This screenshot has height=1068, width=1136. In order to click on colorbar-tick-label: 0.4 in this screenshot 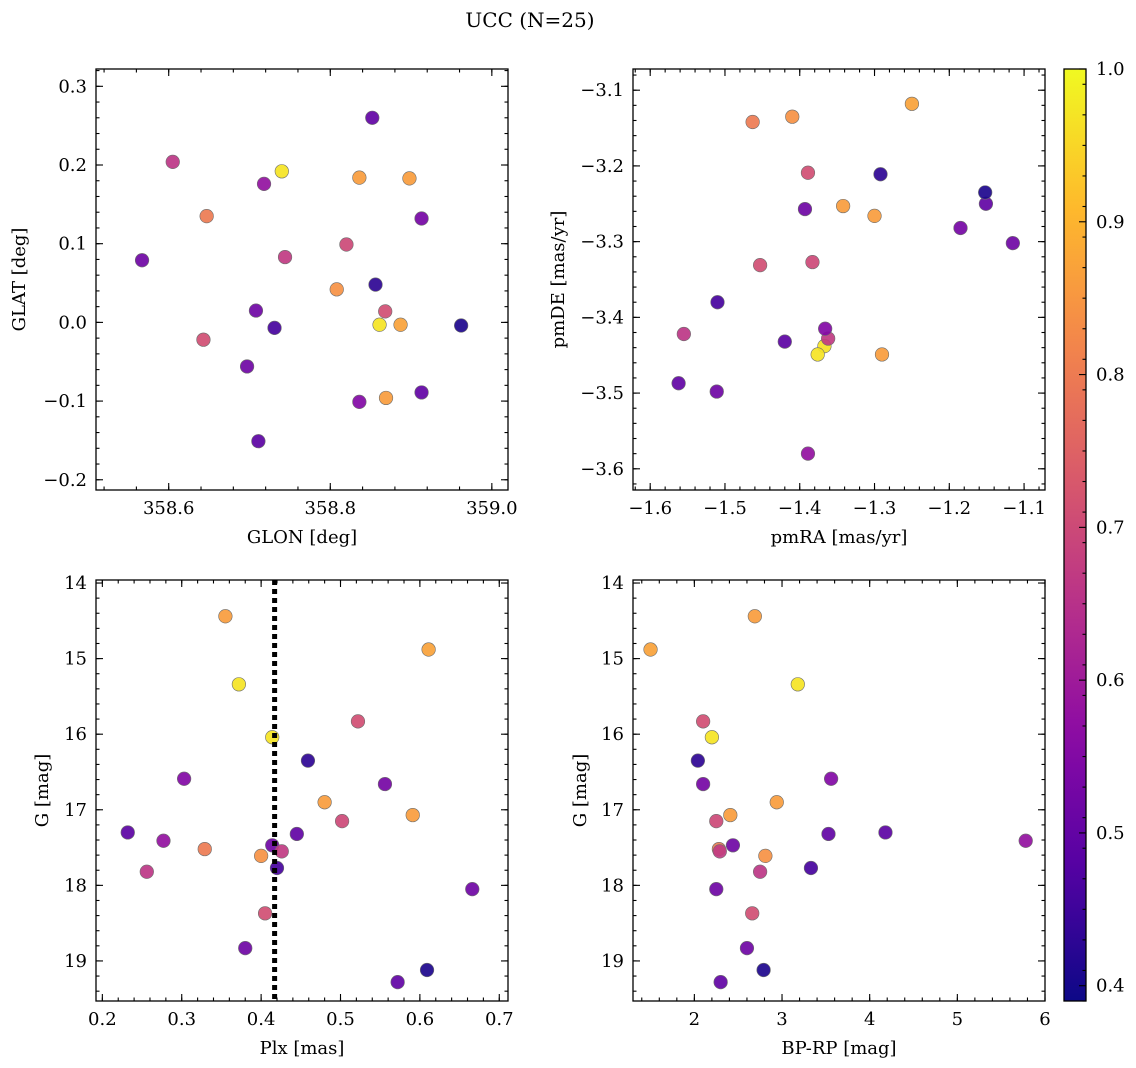, I will do `click(1110, 986)`.